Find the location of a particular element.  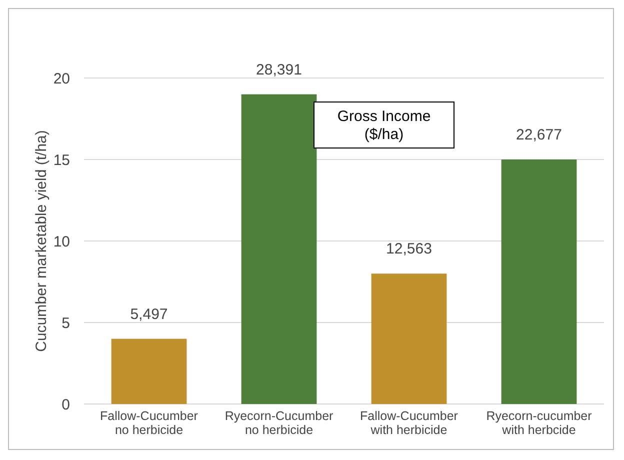

y-tick-label: 0 is located at coordinates (66, 405).